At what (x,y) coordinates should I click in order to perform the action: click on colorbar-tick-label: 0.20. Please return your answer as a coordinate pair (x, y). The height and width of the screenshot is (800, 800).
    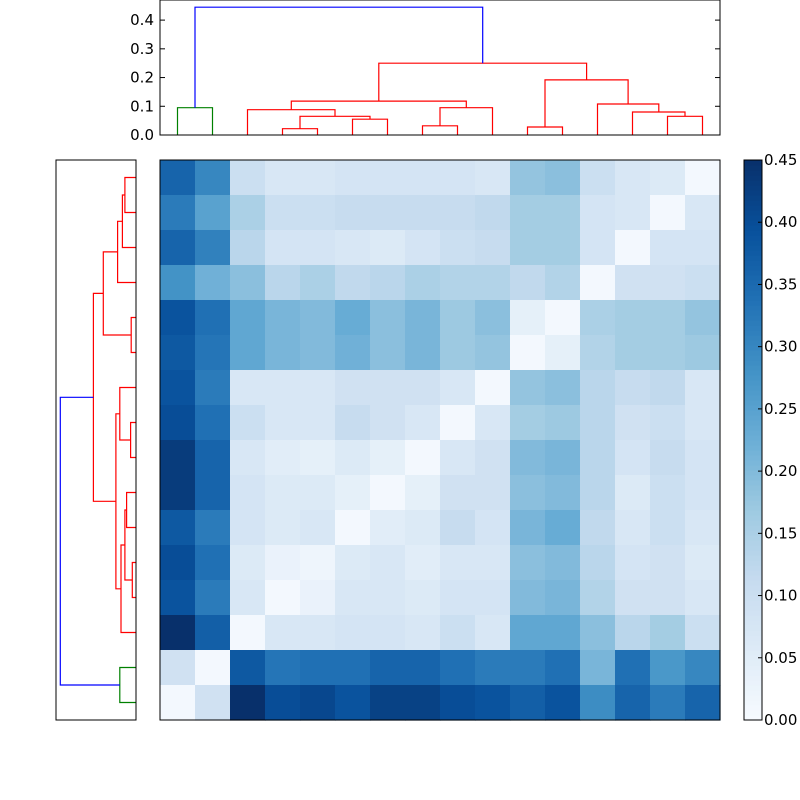
    Looking at the image, I should click on (780, 471).